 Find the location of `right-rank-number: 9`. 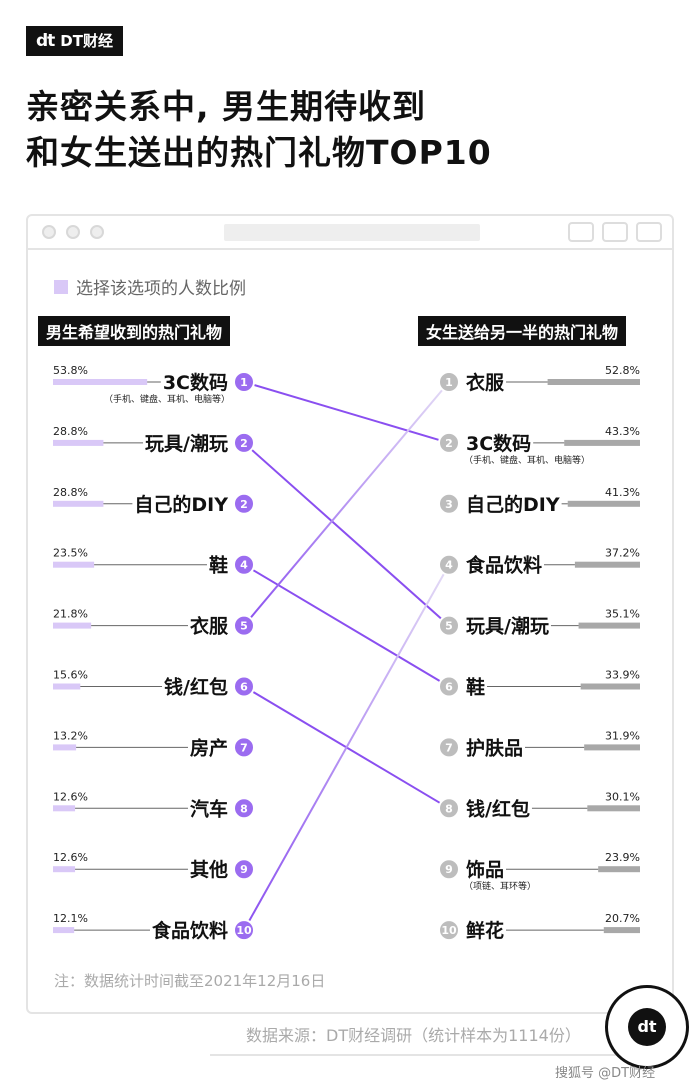

right-rank-number: 9 is located at coordinates (449, 869).